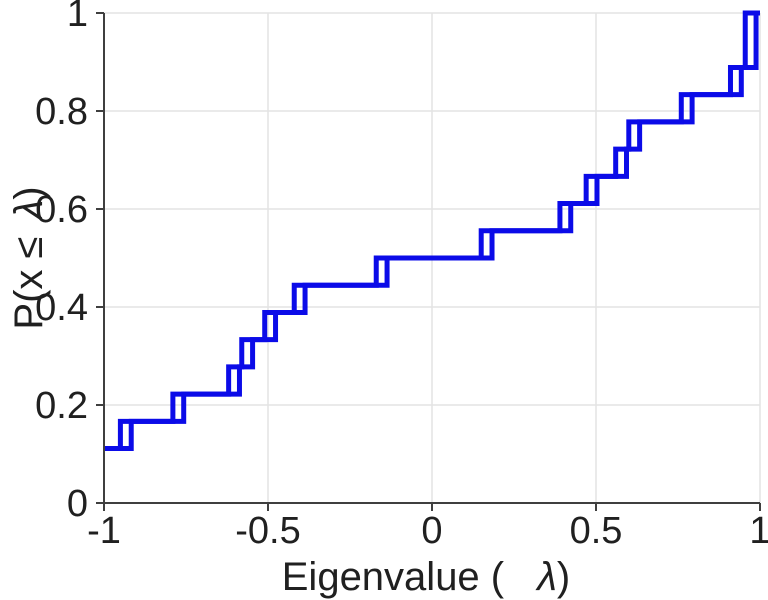  Describe the element at coordinates (61, 406) in the screenshot. I see `y-tick-label: 0.2` at that location.